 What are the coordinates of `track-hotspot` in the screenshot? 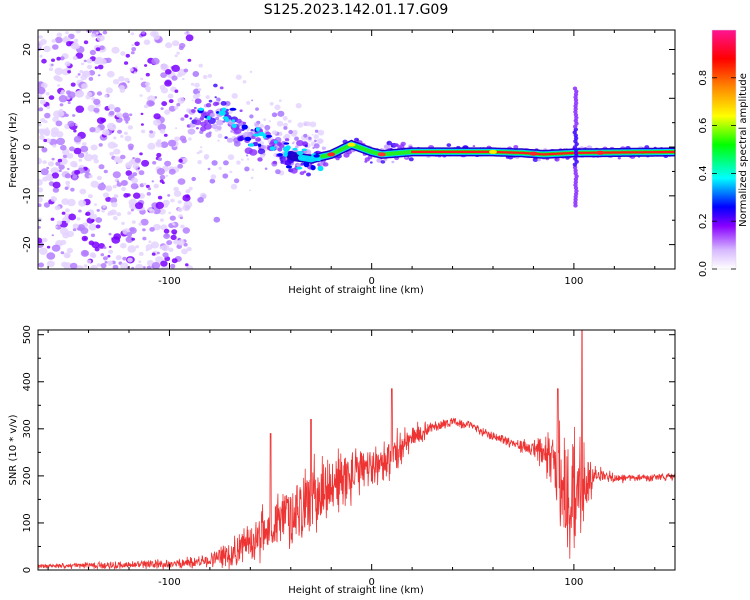 It's located at (600, 152).